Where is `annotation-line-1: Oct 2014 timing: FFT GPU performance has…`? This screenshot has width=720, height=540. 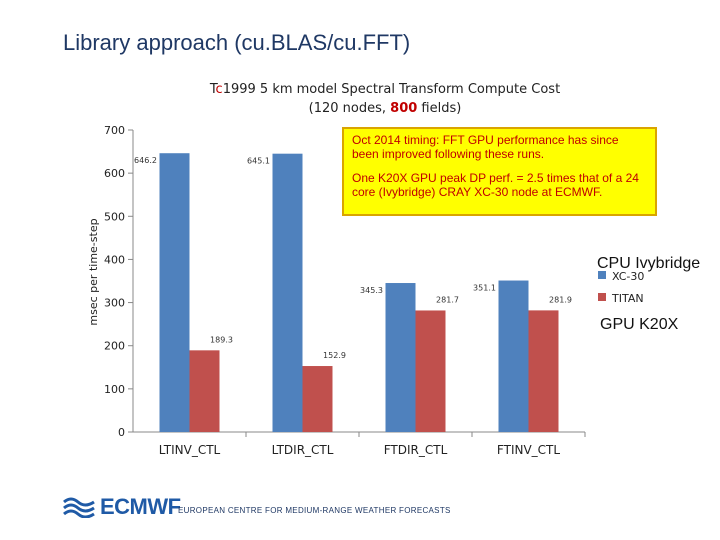
annotation-line-1: Oct 2014 timing: FFT GPU performance has… is located at coordinates (485, 147).